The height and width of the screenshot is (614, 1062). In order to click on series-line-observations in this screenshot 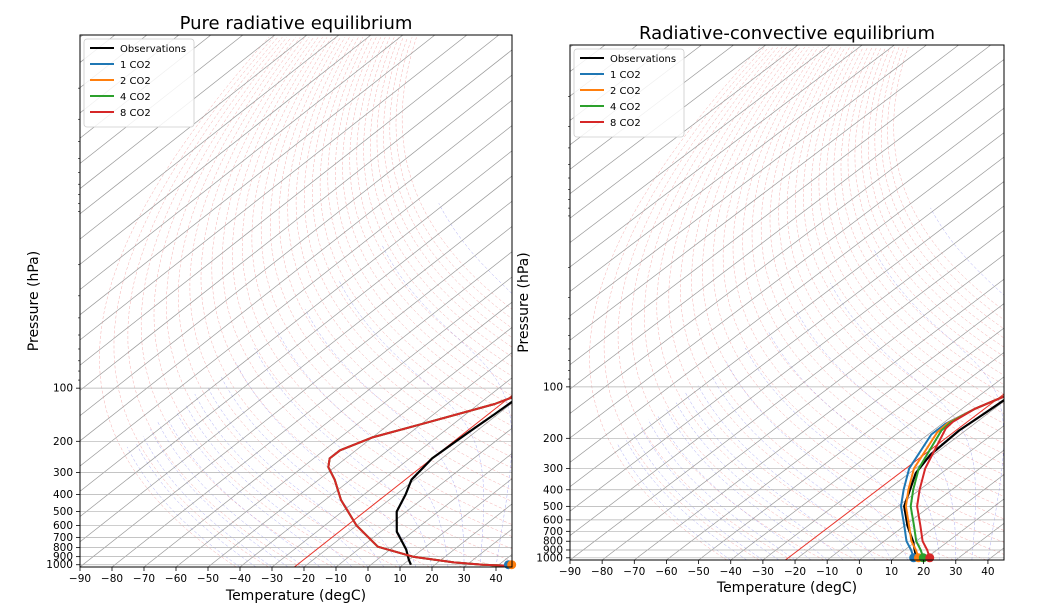, I will do `click(453, 483)`.